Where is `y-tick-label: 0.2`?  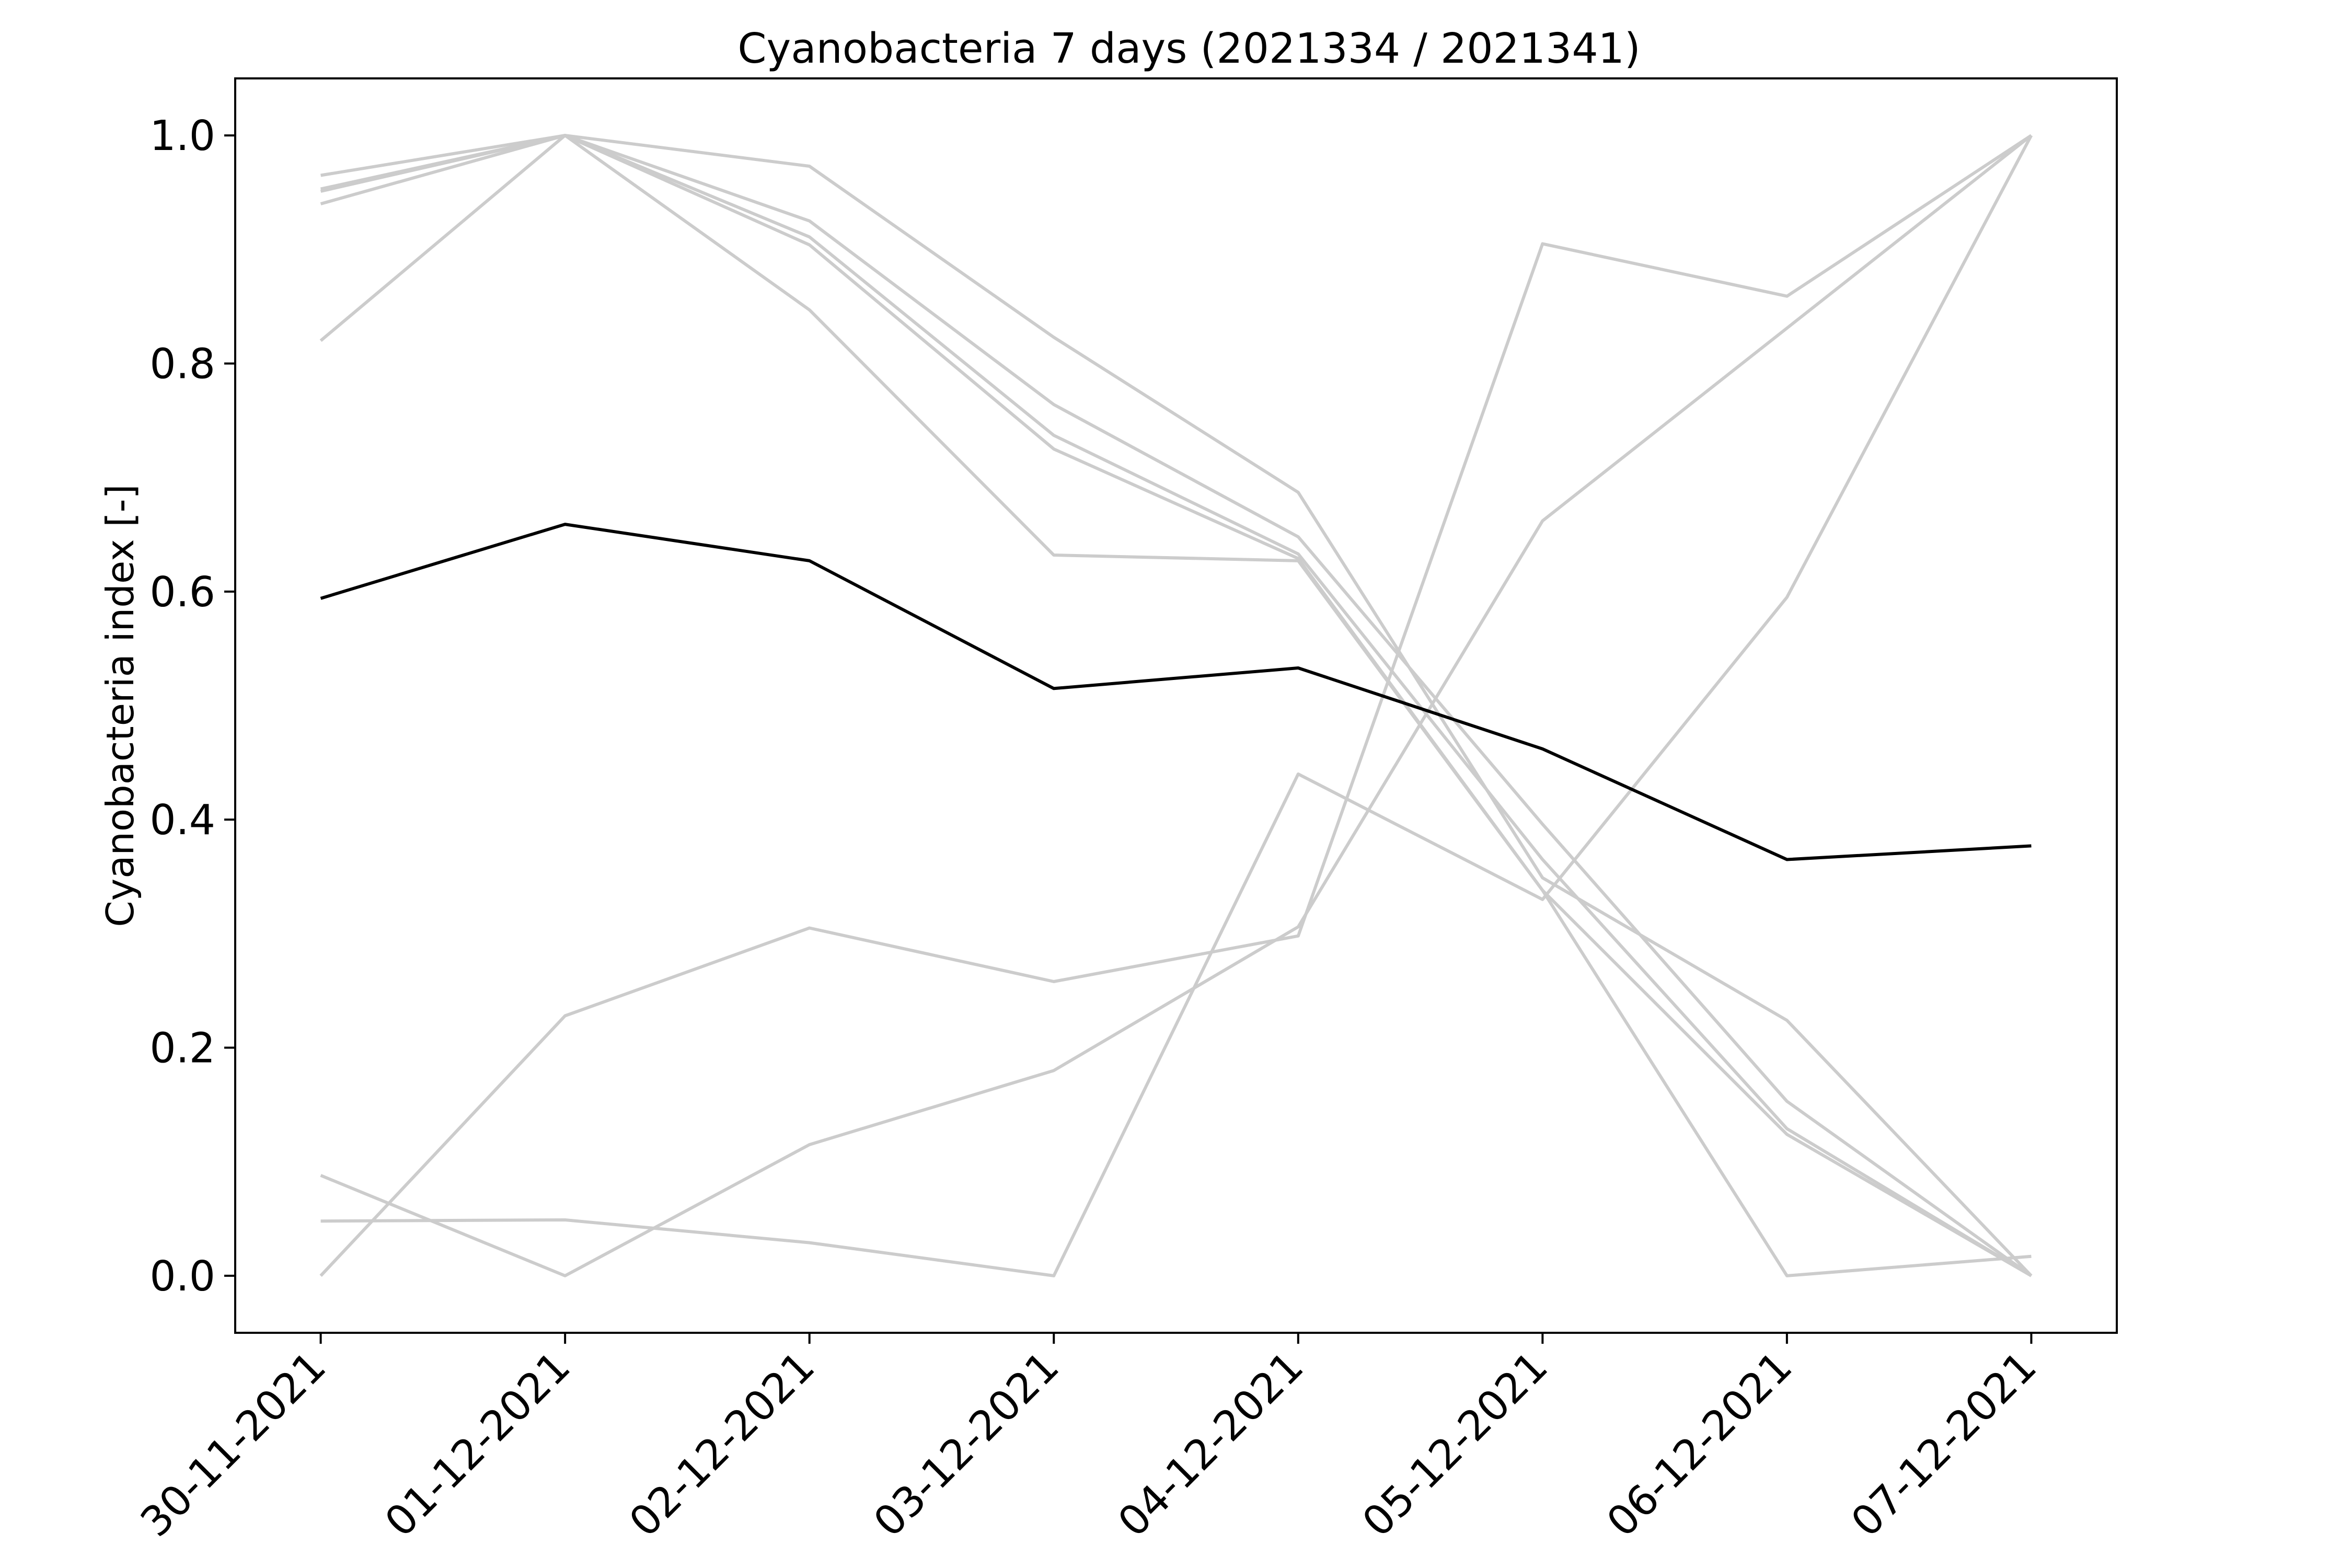
y-tick-label: 0.2 is located at coordinates (182, 1048).